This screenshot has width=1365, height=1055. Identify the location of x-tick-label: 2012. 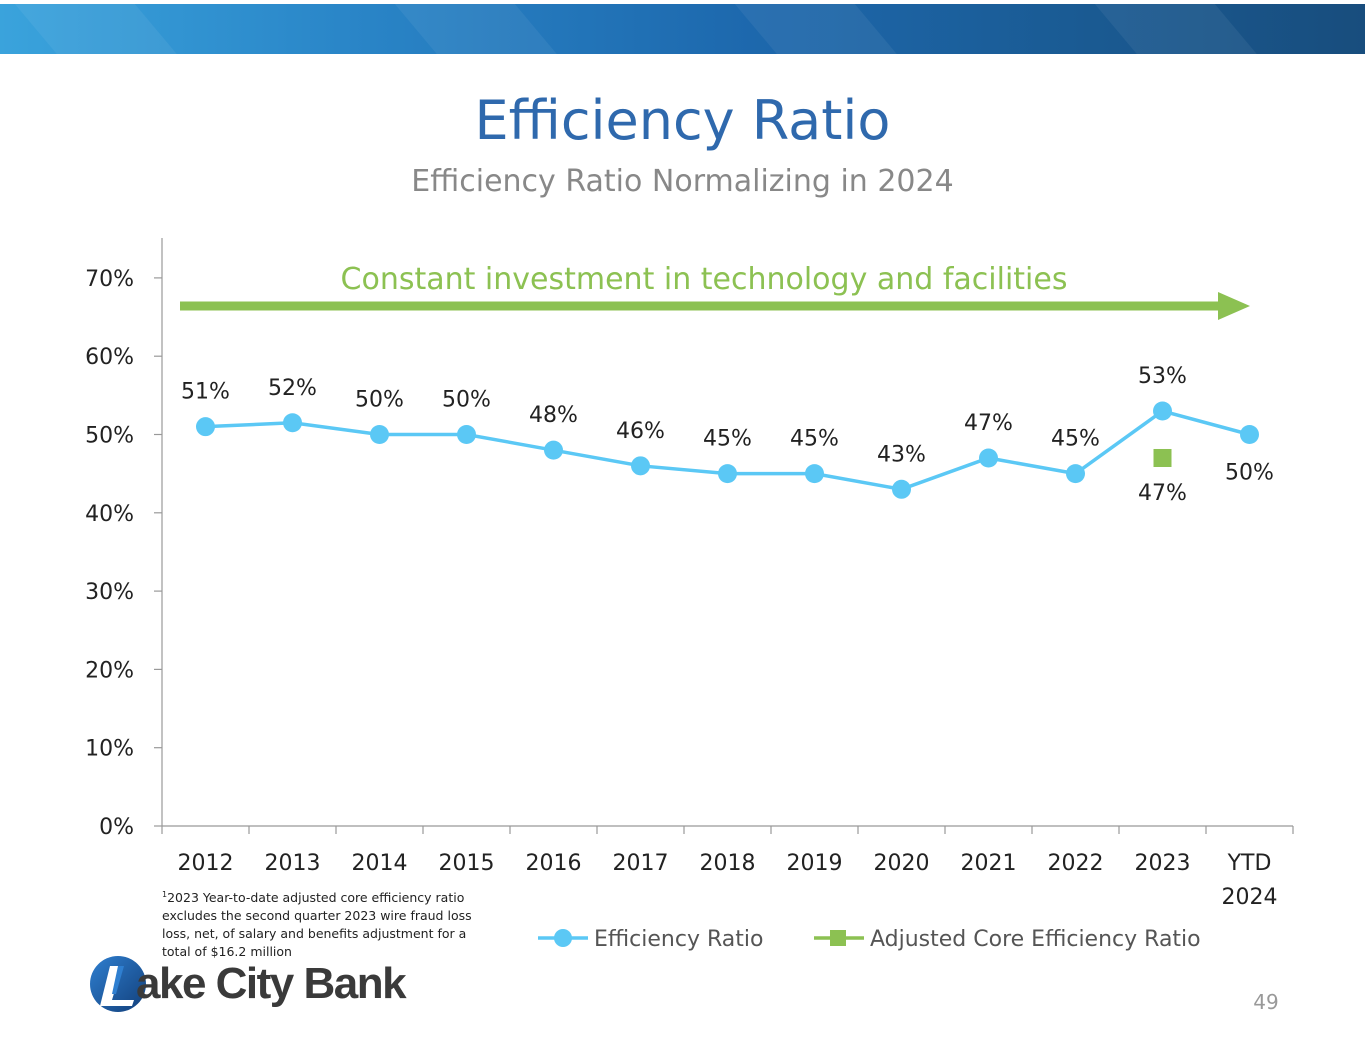
(206, 863).